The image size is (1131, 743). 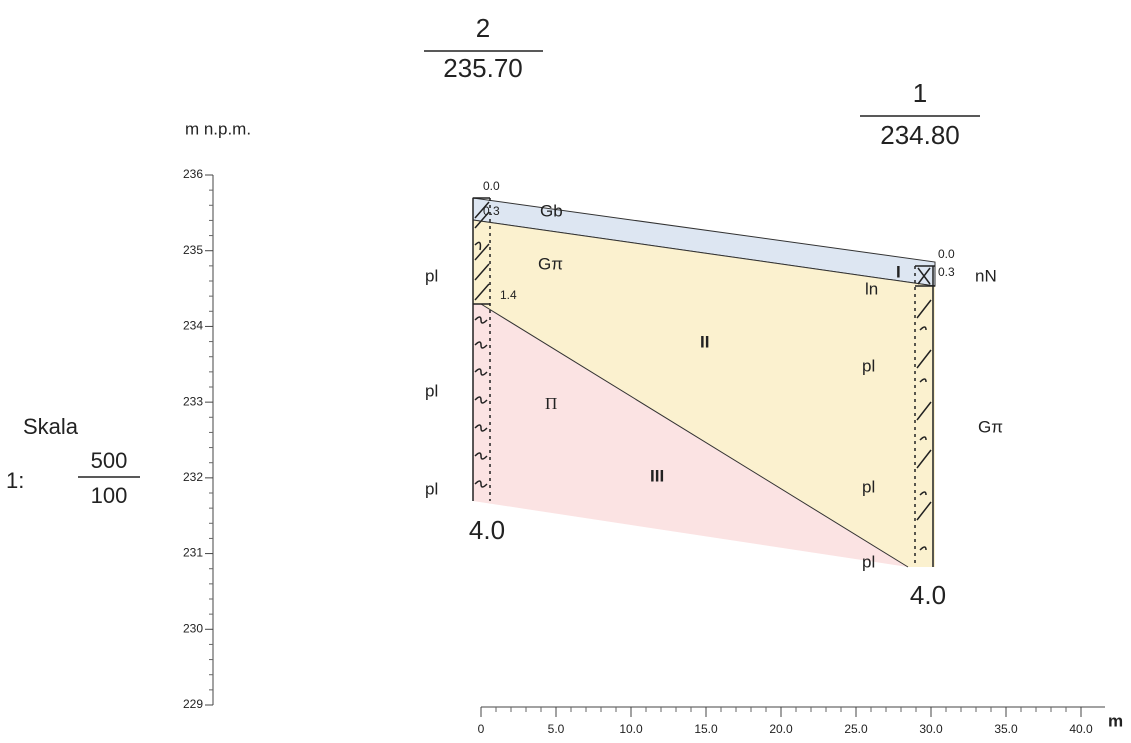 I want to click on layer-pi, so click(x=690, y=435).